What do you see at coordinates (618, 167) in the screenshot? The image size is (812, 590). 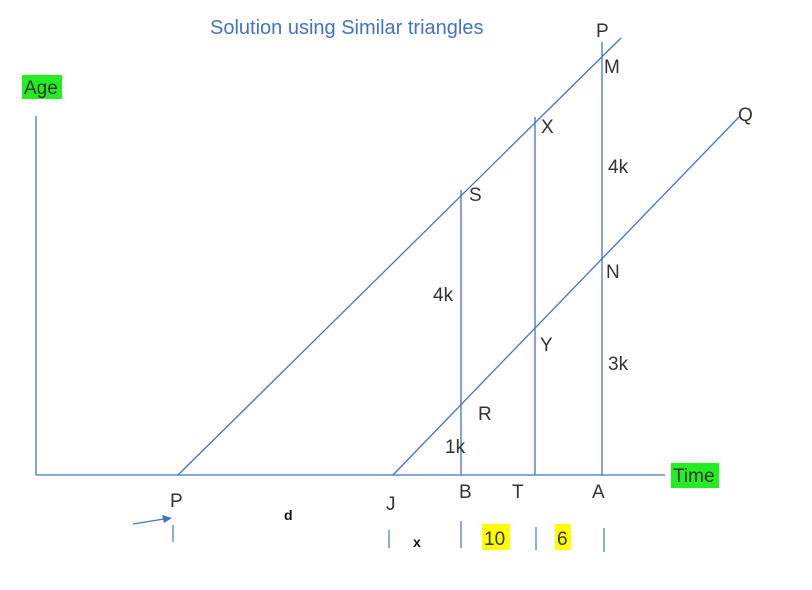 I see `ratio-4k-right: 4k` at bounding box center [618, 167].